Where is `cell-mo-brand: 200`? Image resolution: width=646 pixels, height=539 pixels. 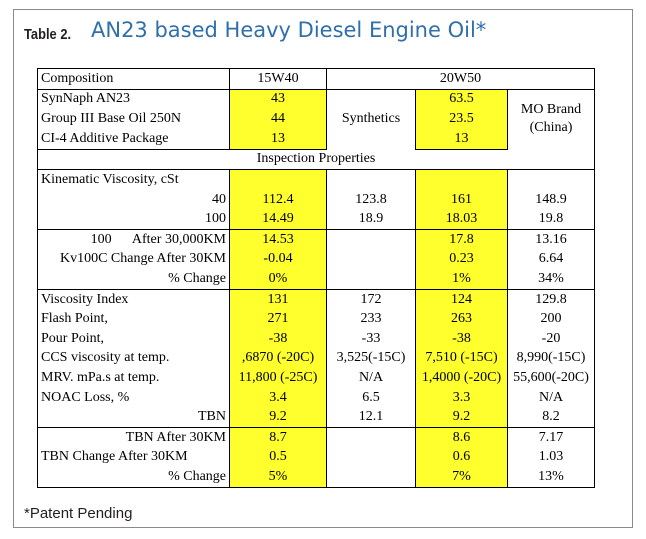
cell-mo-brand: 200 is located at coordinates (551, 319).